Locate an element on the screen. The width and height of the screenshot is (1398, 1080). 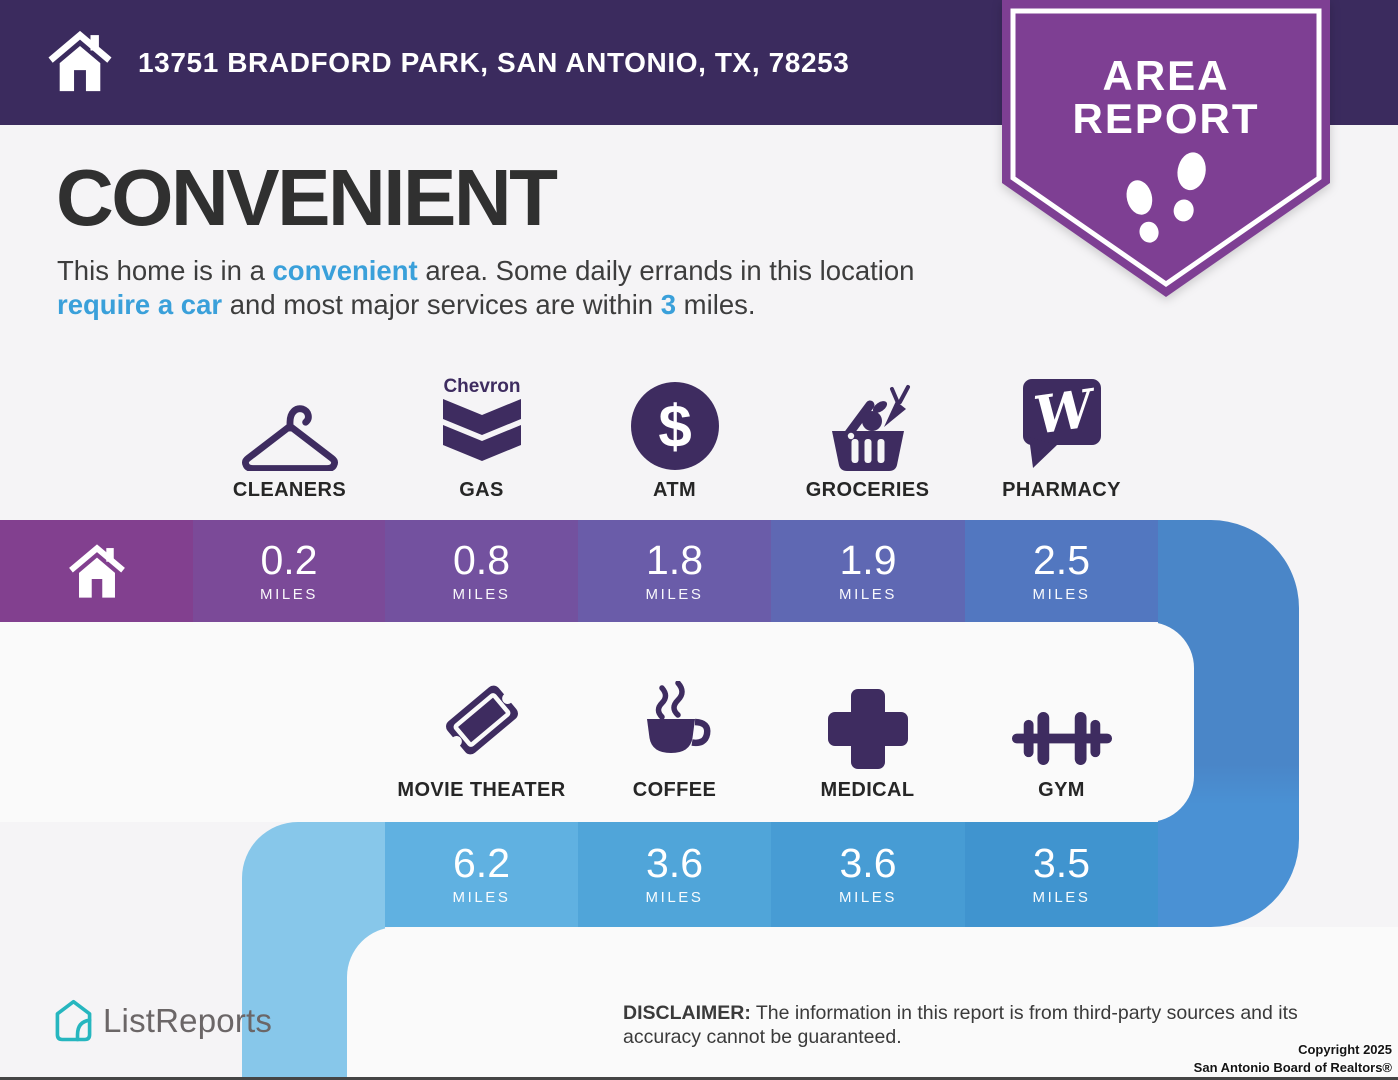
distance-value: 1.8 is located at coordinates (674, 559).